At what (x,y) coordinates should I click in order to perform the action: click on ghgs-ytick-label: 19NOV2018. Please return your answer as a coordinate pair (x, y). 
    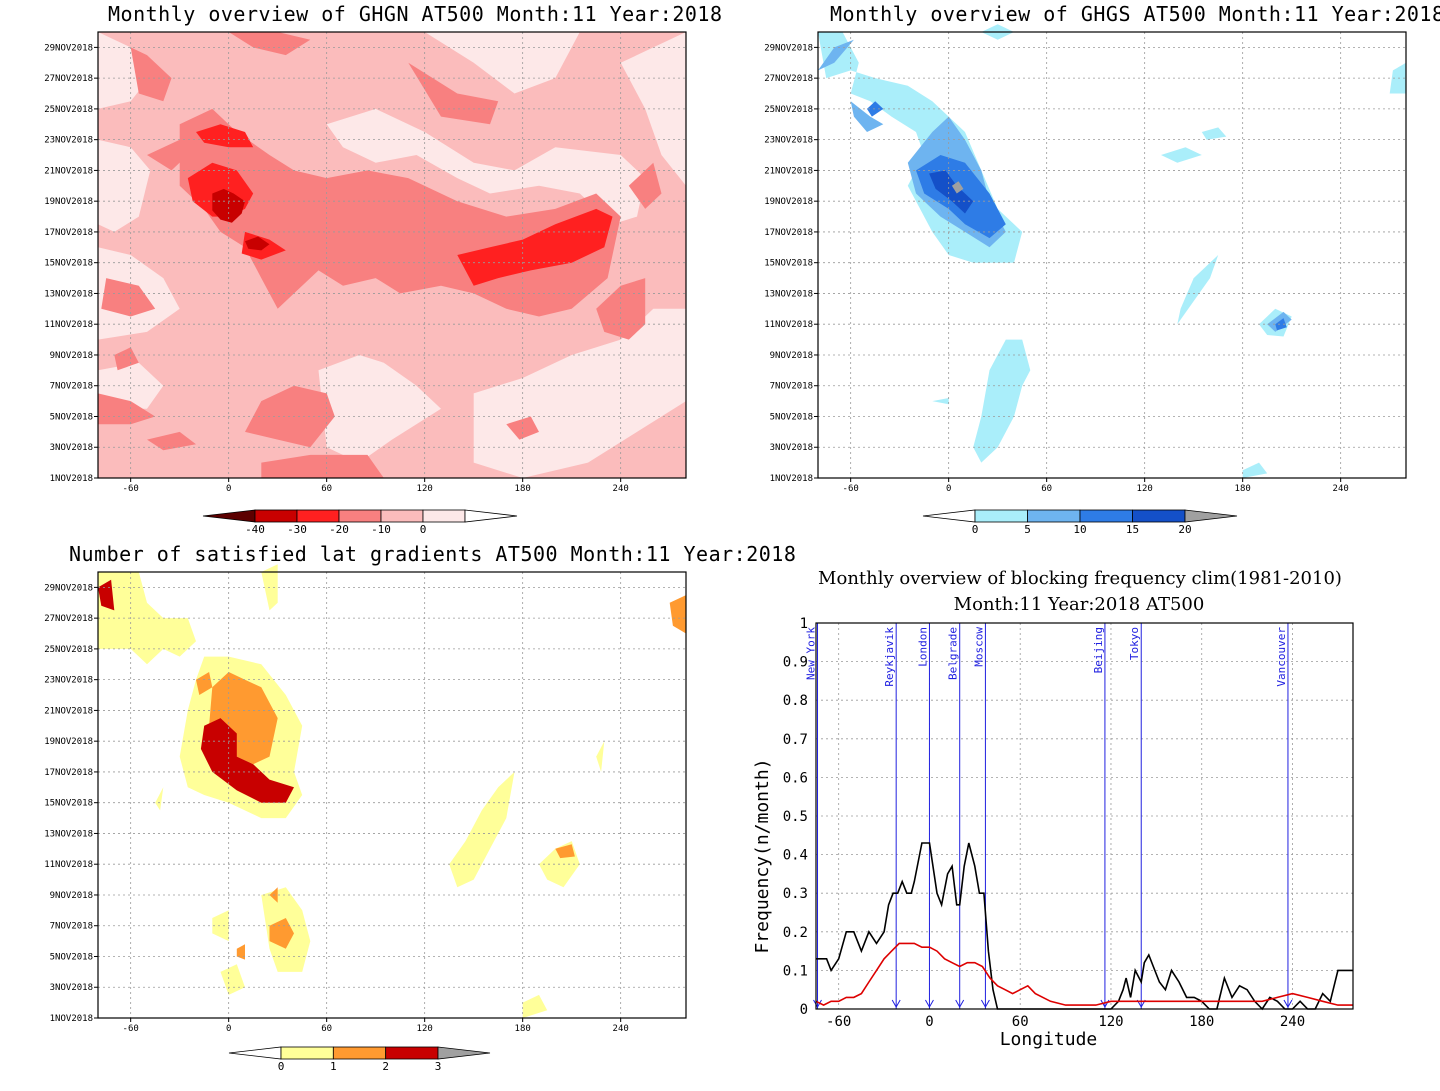
    Looking at the image, I should click on (788, 202).